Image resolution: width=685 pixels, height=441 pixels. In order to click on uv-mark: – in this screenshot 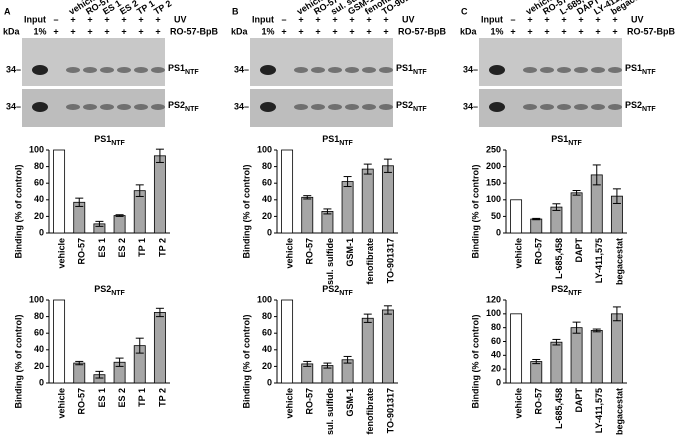, I will do `click(512, 19)`.